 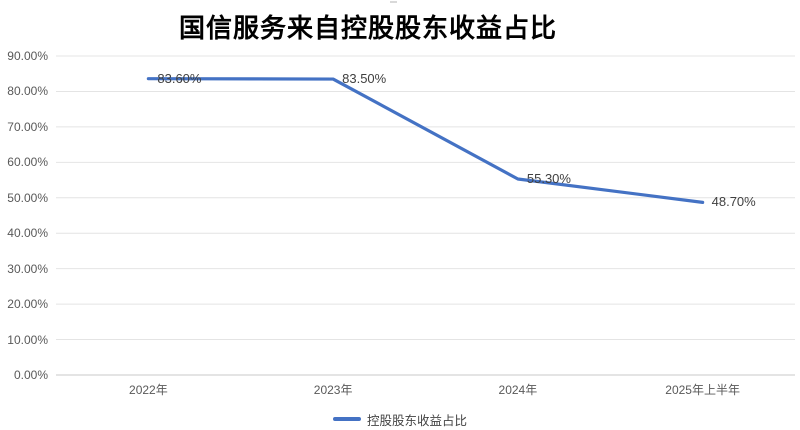 I want to click on y-tick-label: 80.00%, so click(x=27, y=91).